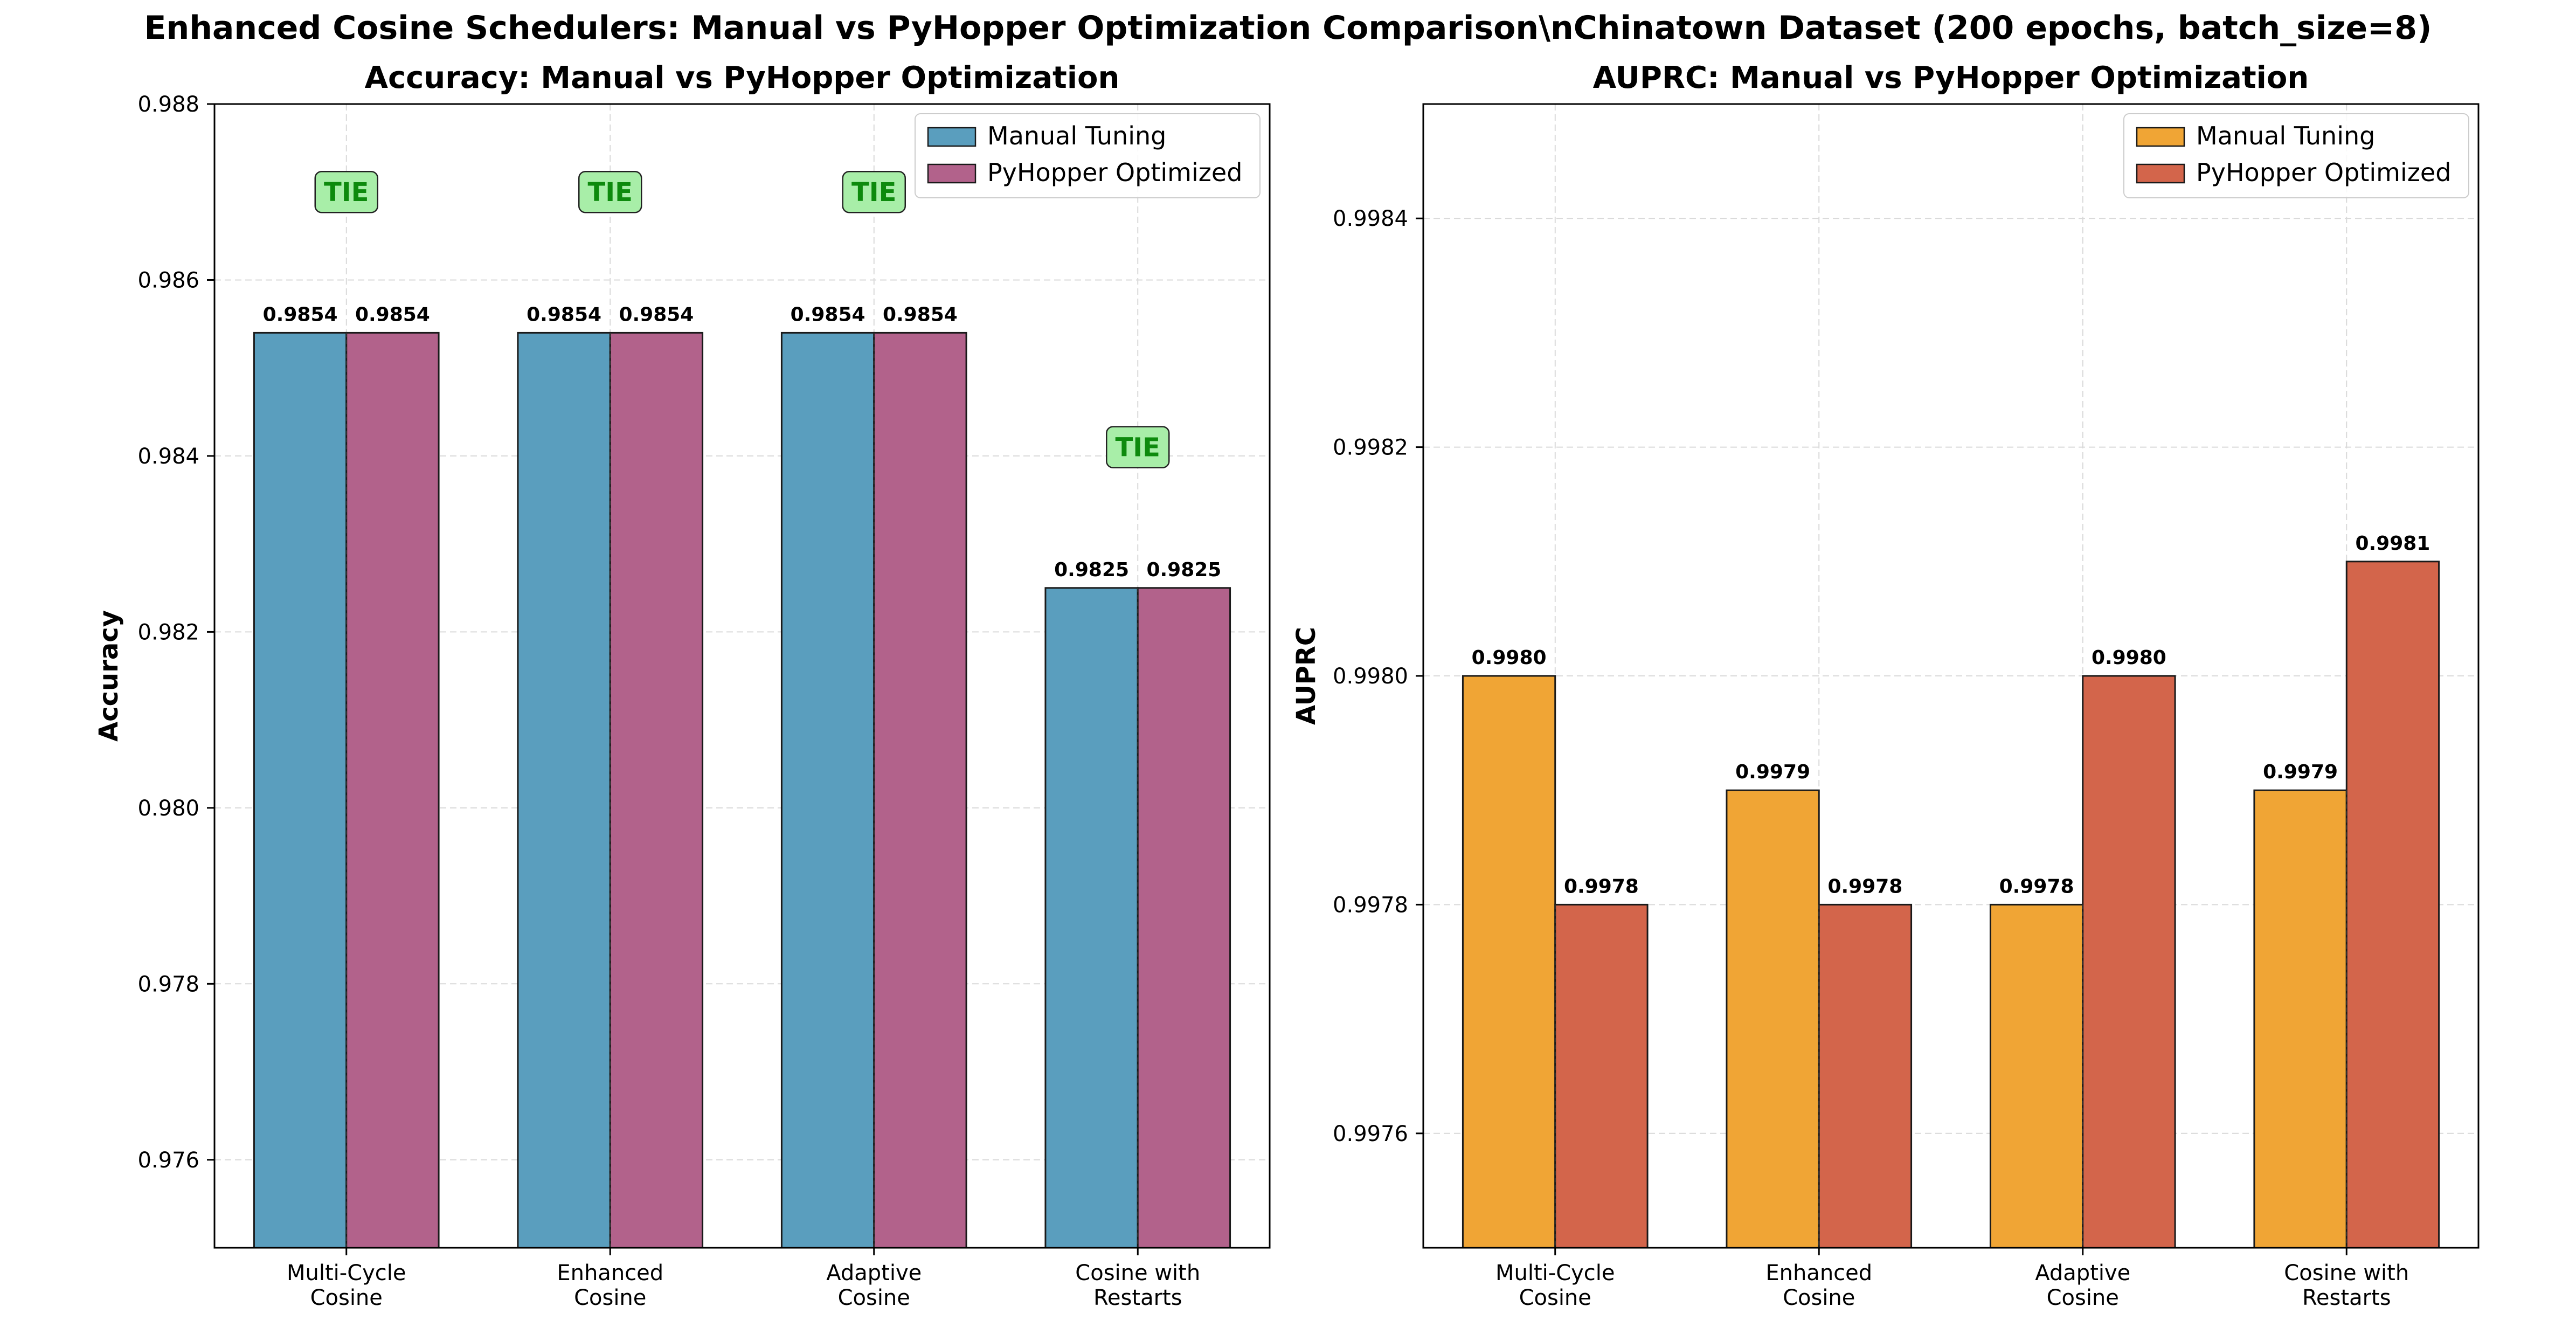  What do you see at coordinates (168, 1160) in the screenshot?
I see `accuracy-y-tick-label: 0.976` at bounding box center [168, 1160].